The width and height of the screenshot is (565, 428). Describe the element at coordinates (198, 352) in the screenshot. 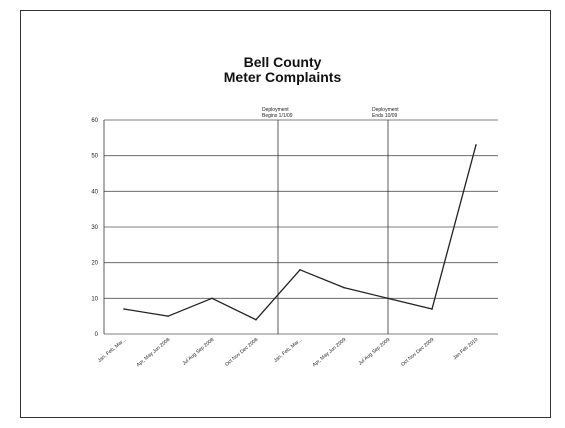

I see `x-tick-label-2: Jul Aug Sep 2008` at that location.